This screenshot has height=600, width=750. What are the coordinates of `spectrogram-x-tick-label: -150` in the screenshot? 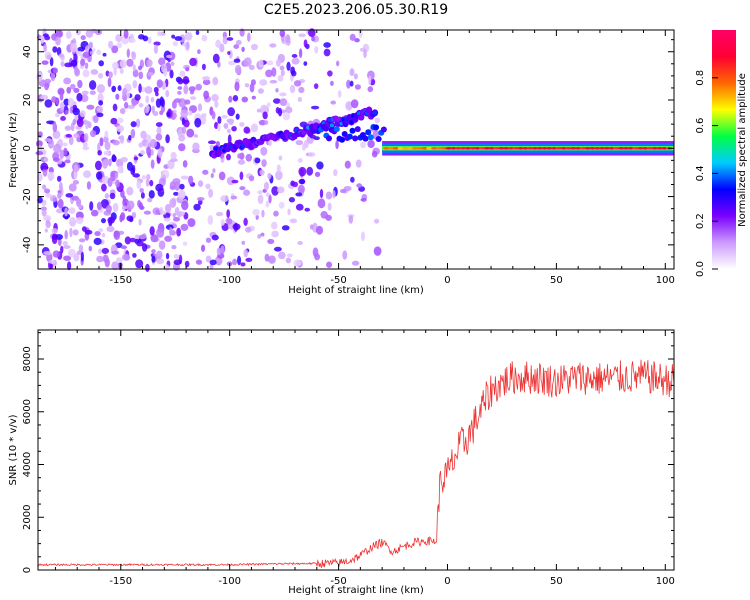 It's located at (120, 280).